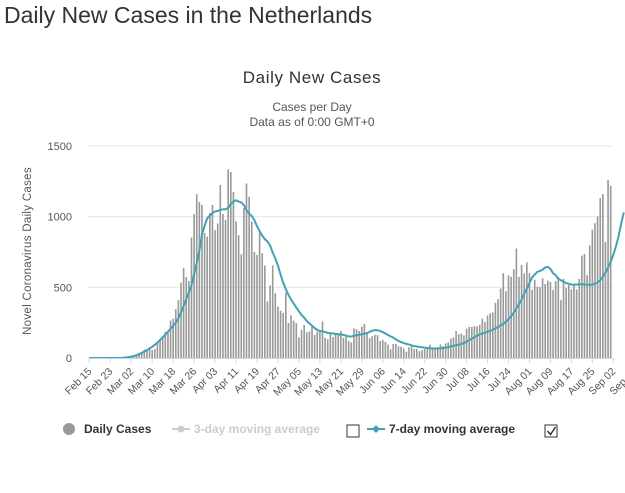 This screenshot has height=493, width=625. Describe the element at coordinates (246, 429) in the screenshot. I see `legend-item-3day-average: 3-day moving average` at that location.